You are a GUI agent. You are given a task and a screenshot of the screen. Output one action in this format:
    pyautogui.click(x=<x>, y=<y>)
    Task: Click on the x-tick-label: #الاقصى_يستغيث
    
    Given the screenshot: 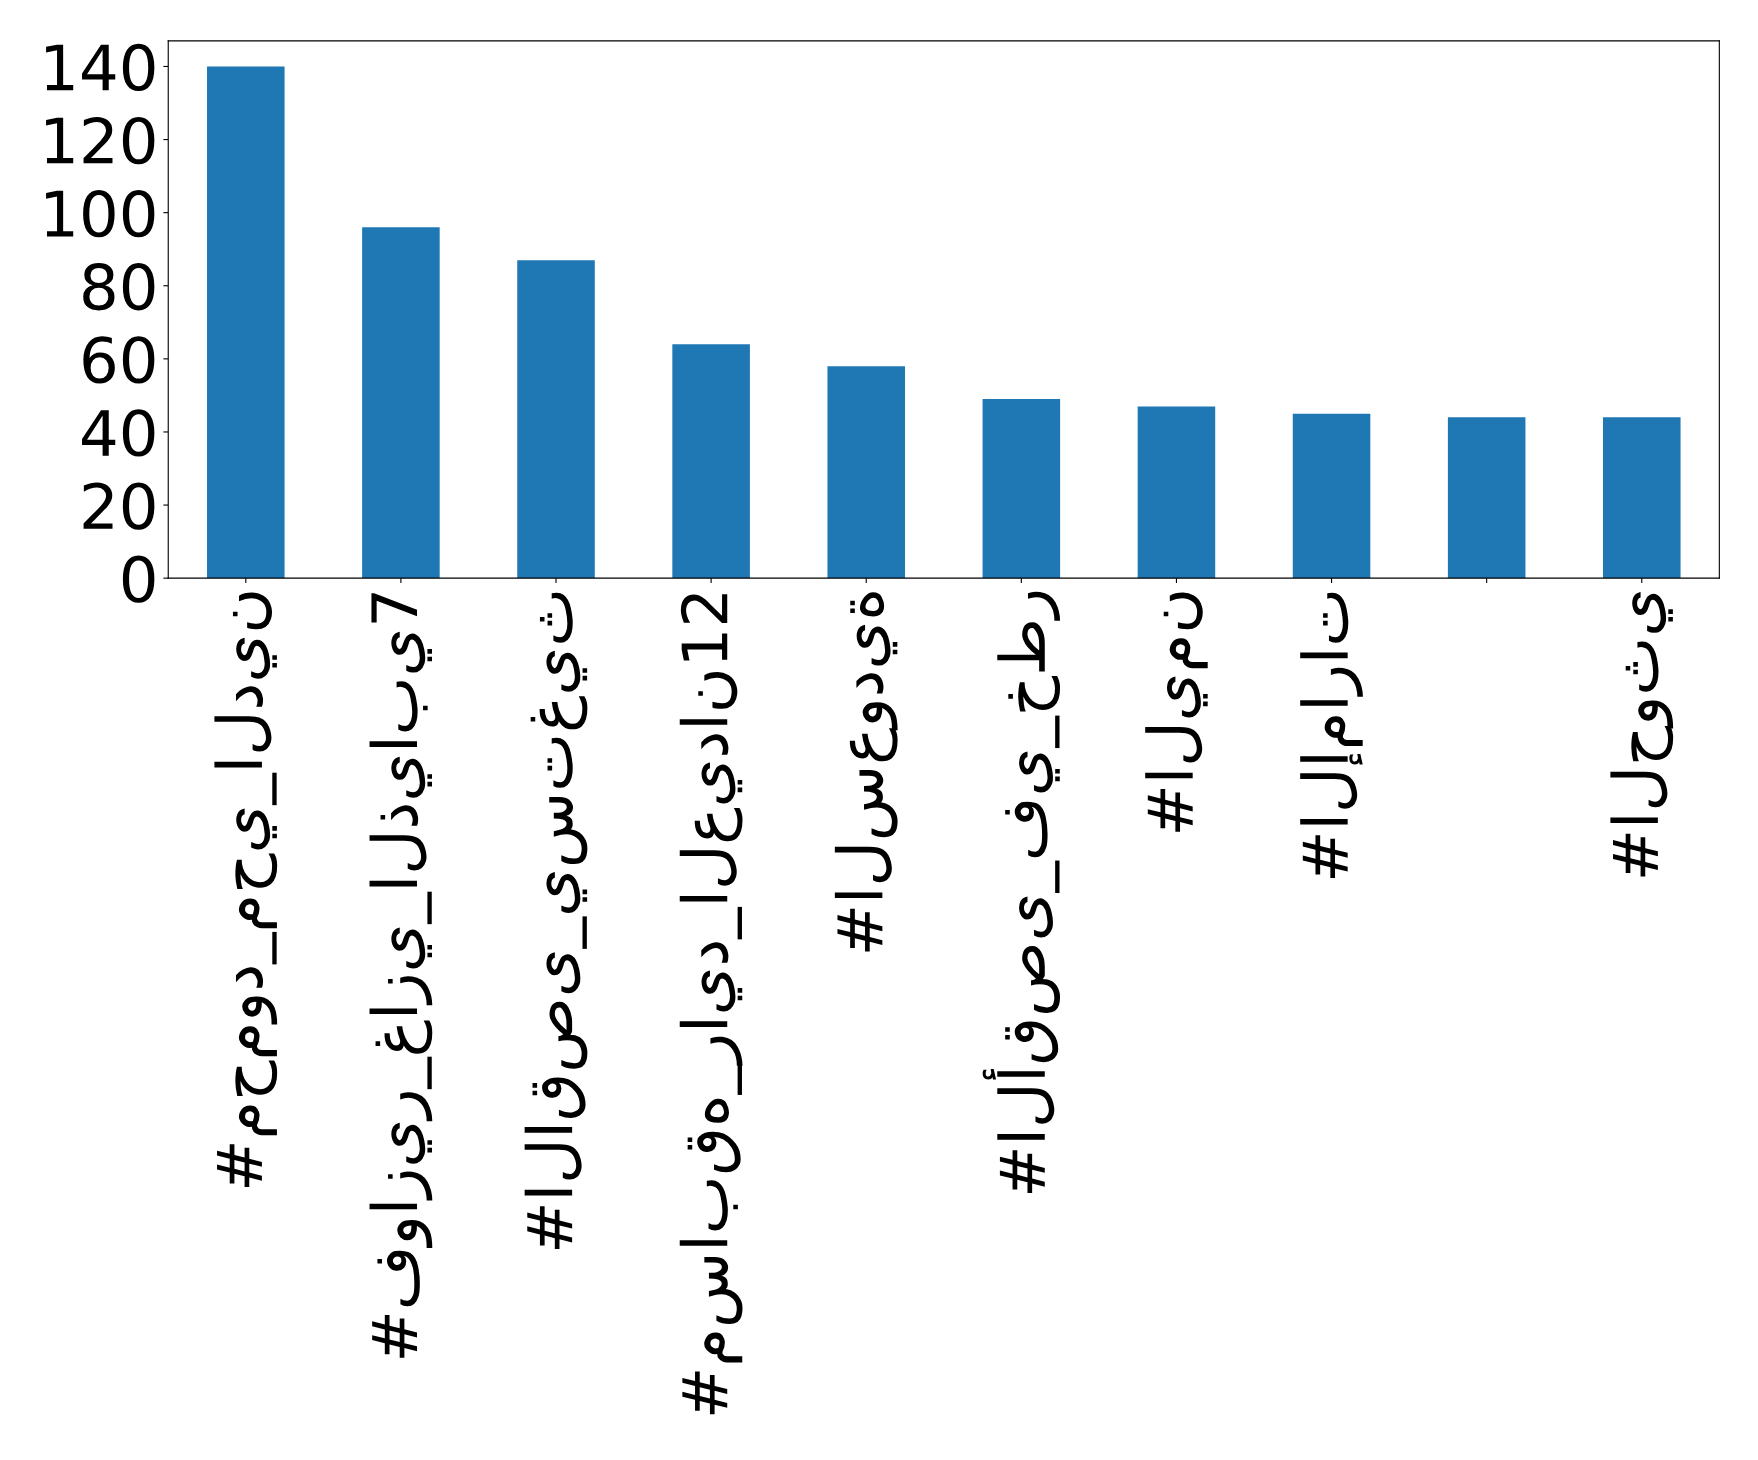 What is the action you would take?
    pyautogui.click(x=556, y=920)
    